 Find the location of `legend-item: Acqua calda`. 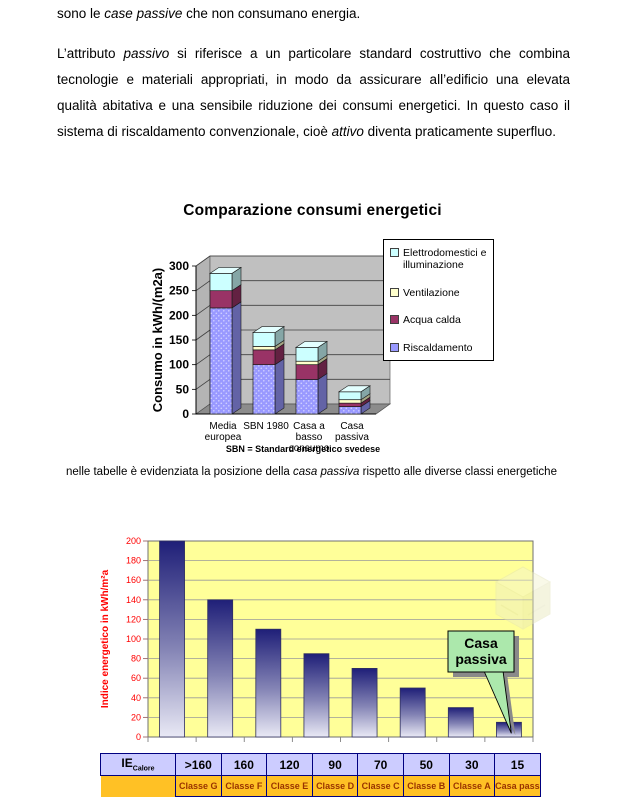

legend-item: Acqua calda is located at coordinates (439, 320).